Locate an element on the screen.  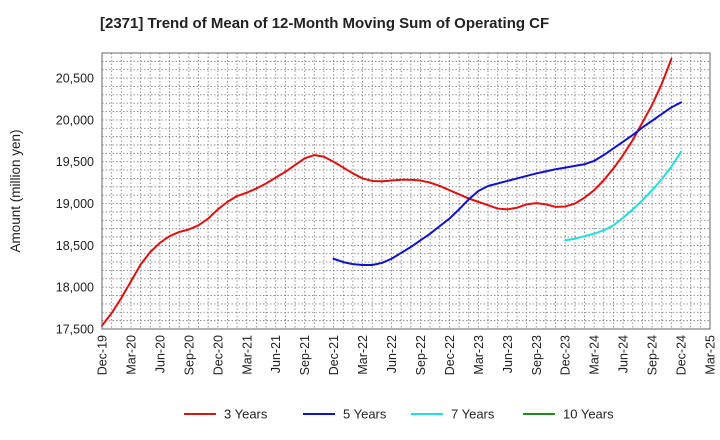
y-tick-label: 17,500 is located at coordinates (75, 330).